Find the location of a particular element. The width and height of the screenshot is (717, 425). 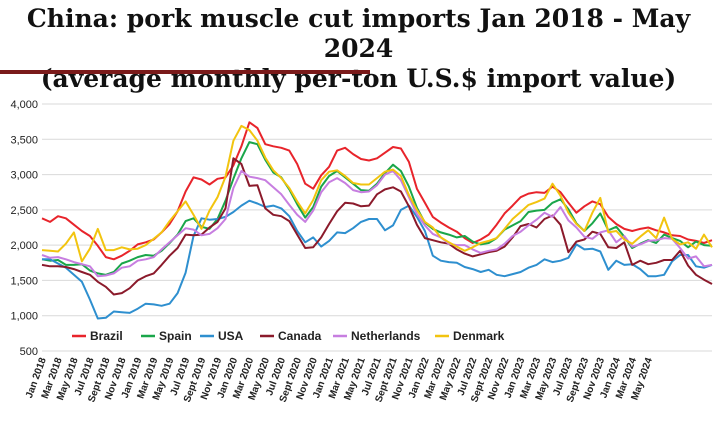

legend-label: Spain is located at coordinates (175, 336).